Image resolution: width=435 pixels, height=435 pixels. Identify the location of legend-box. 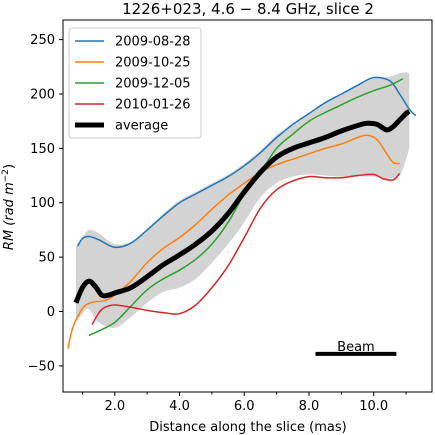
(135, 83).